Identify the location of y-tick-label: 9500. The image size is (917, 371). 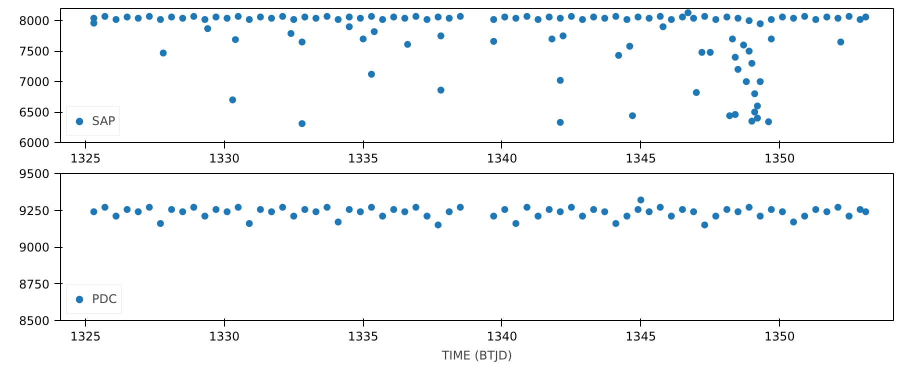
(34, 174).